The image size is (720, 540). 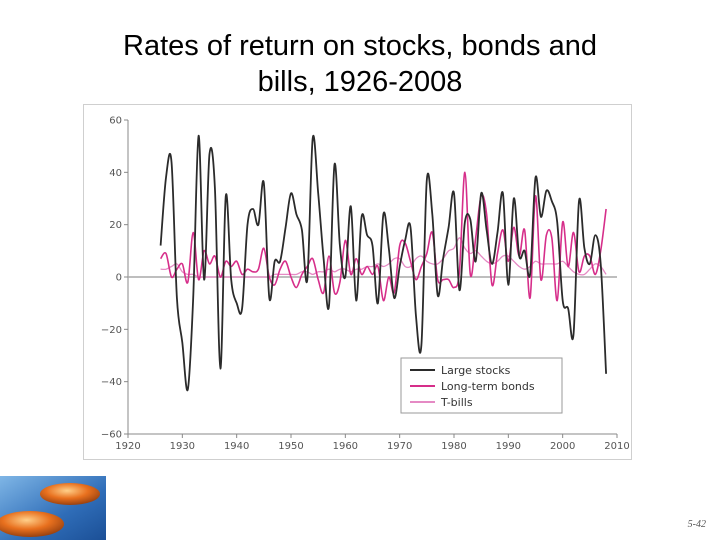 I want to click on x-tick-label: 1940, so click(x=236, y=446).